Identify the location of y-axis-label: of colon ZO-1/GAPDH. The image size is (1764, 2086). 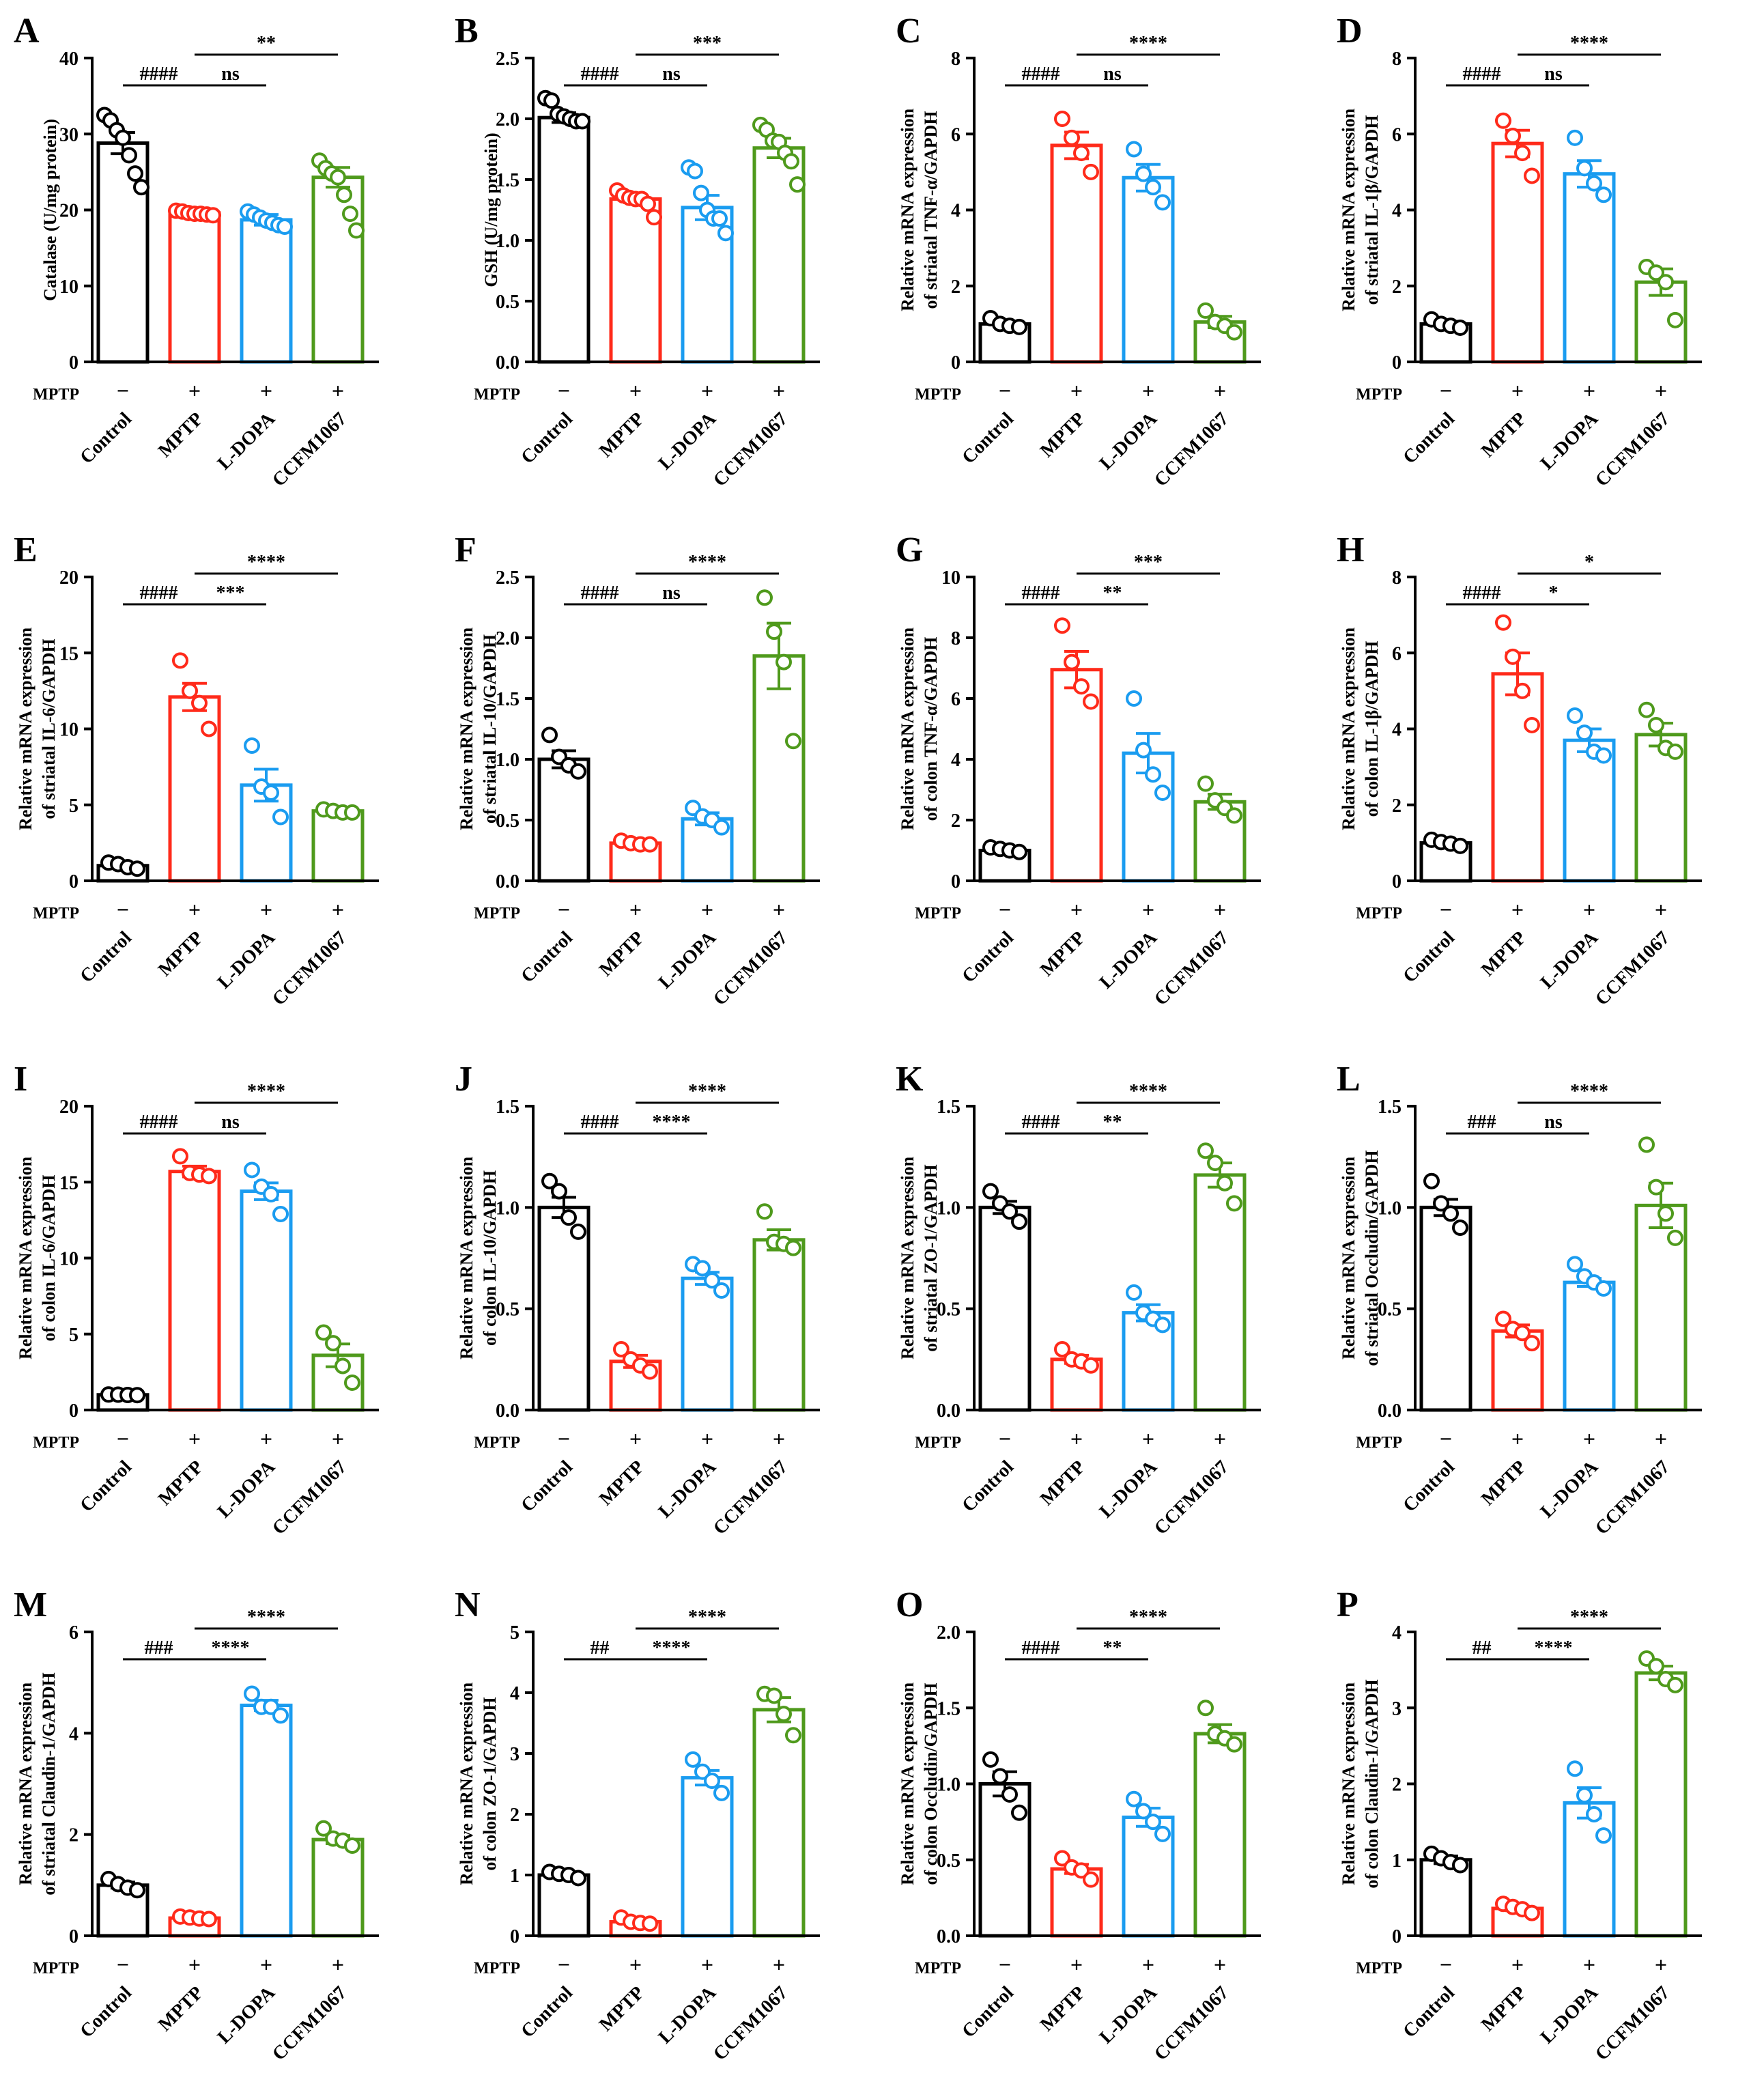
(490, 1783).